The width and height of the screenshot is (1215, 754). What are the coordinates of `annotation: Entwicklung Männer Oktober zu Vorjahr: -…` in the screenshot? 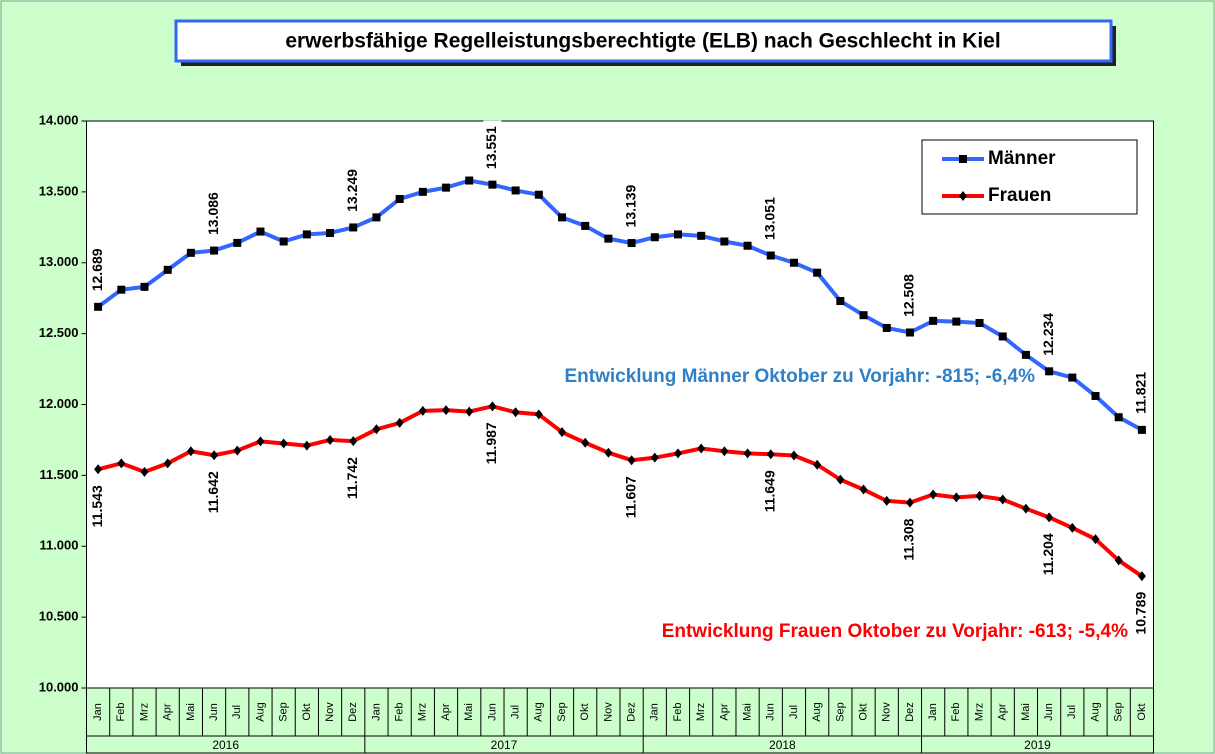 It's located at (799, 376).